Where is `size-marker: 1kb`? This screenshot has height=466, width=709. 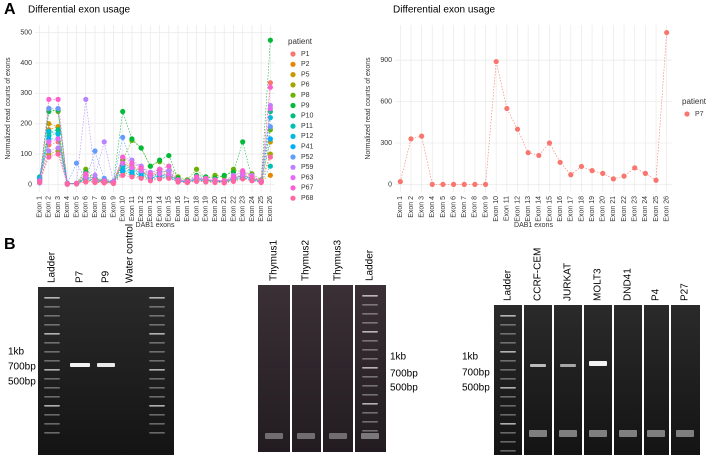 size-marker: 1kb is located at coordinates (398, 357).